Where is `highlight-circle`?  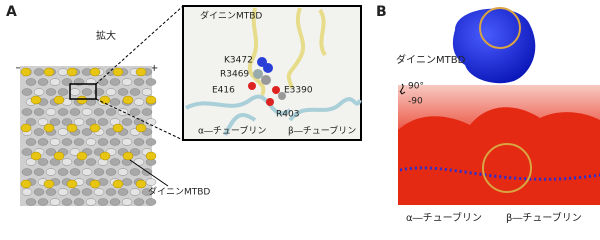 highlight-circle is located at coordinates (500, 28).